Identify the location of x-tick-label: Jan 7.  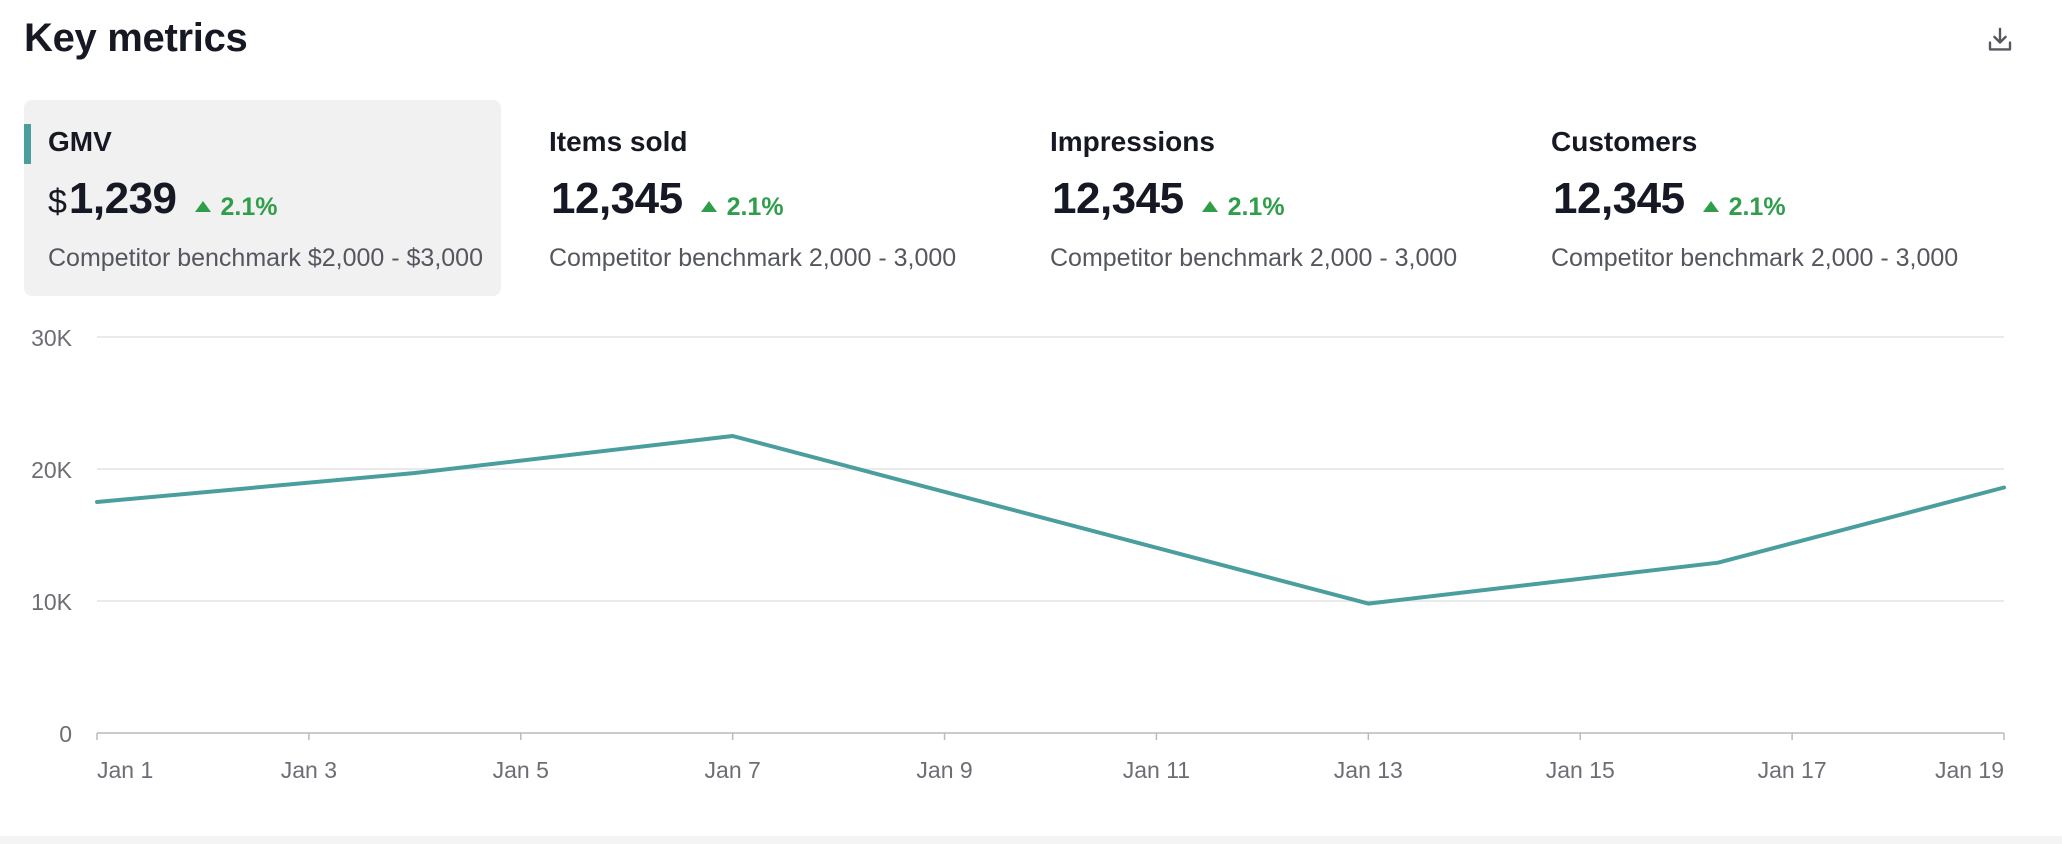
(733, 770).